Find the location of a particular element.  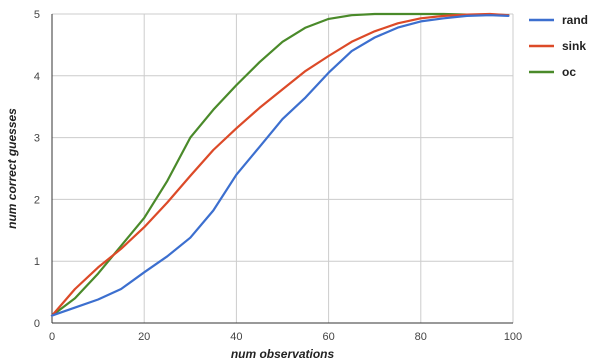

x-tick-label-4: 80 is located at coordinates (421, 337).